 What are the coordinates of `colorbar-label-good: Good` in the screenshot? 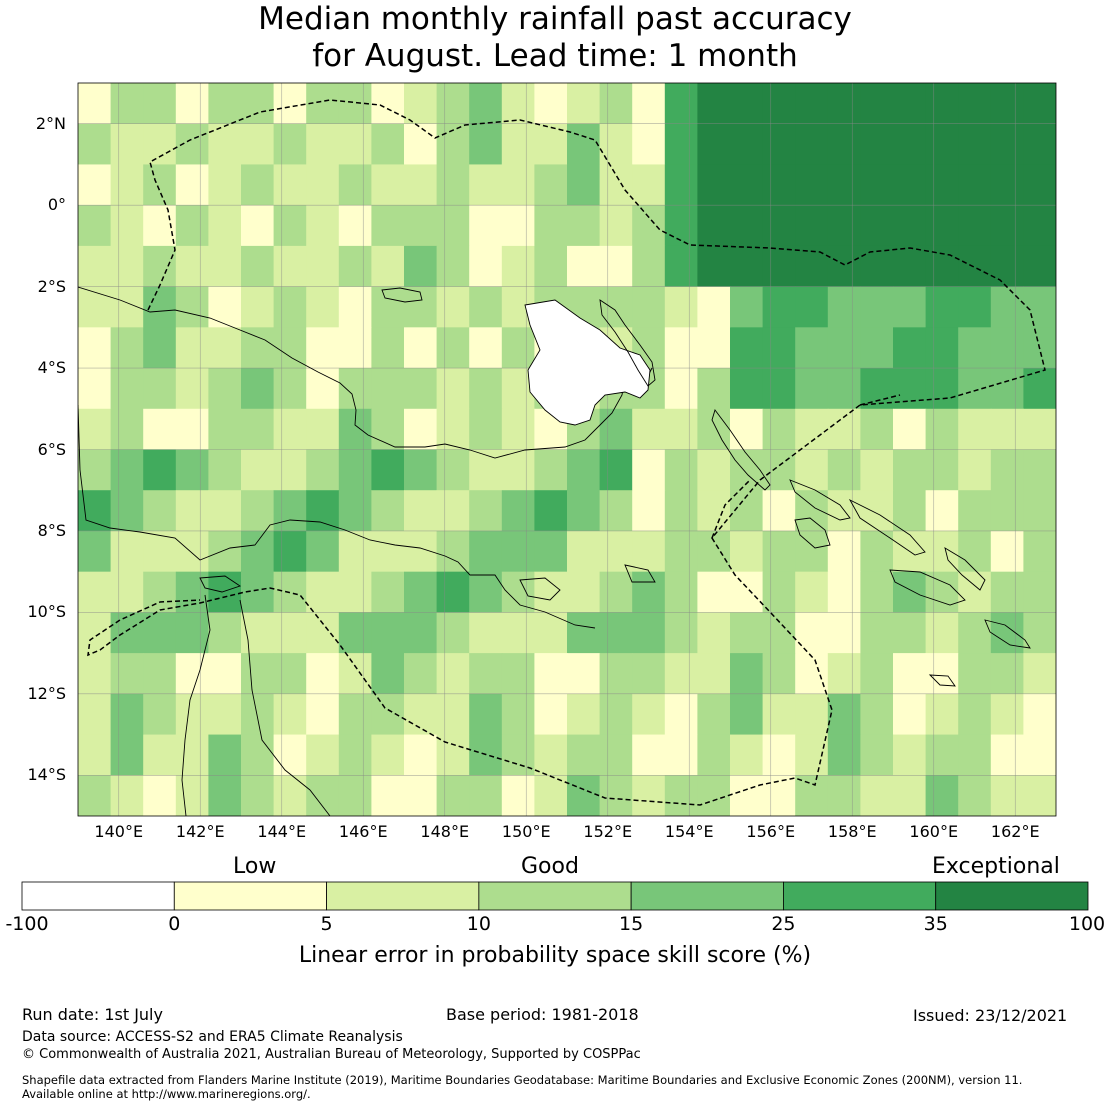 It's located at (550, 866).